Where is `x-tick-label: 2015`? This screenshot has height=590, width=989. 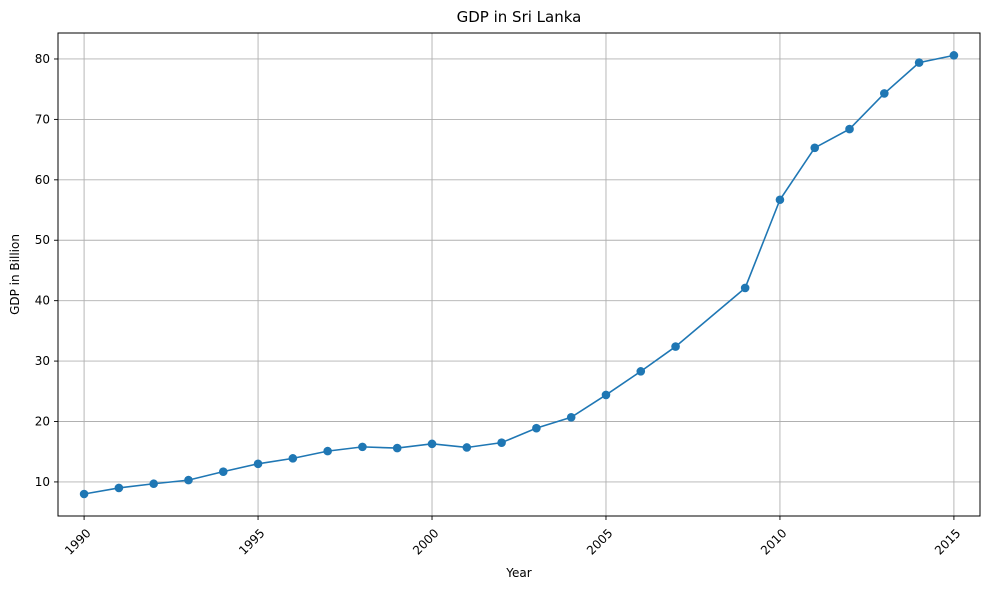 x-tick-label: 2015 is located at coordinates (947, 541).